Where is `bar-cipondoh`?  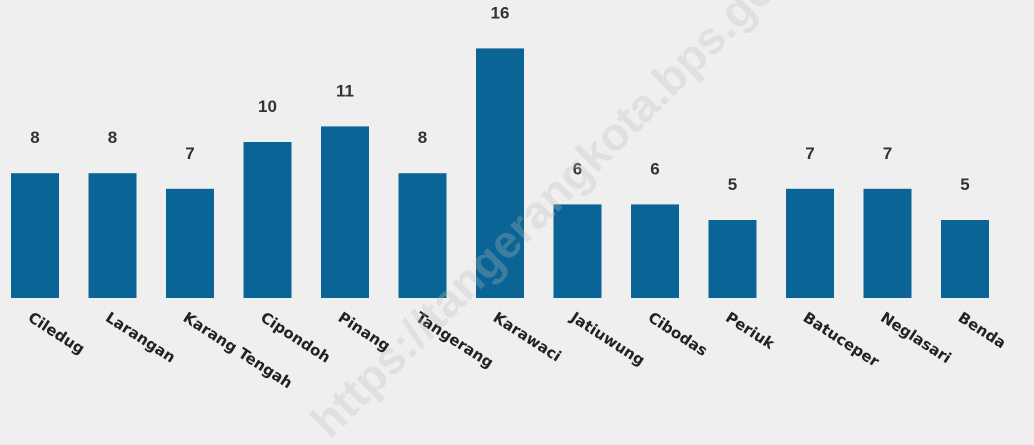 bar-cipondoh is located at coordinates (267, 220).